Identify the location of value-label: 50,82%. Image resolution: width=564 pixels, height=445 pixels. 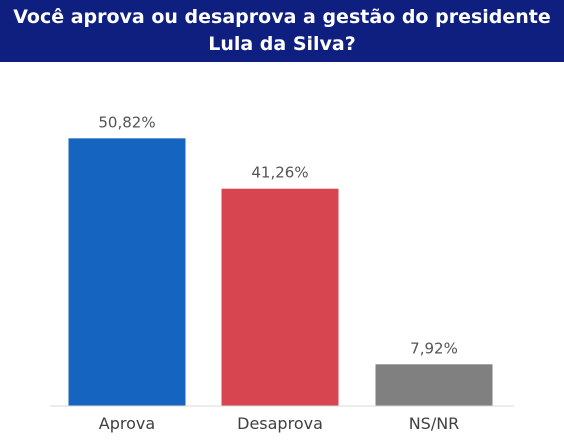
(126, 122).